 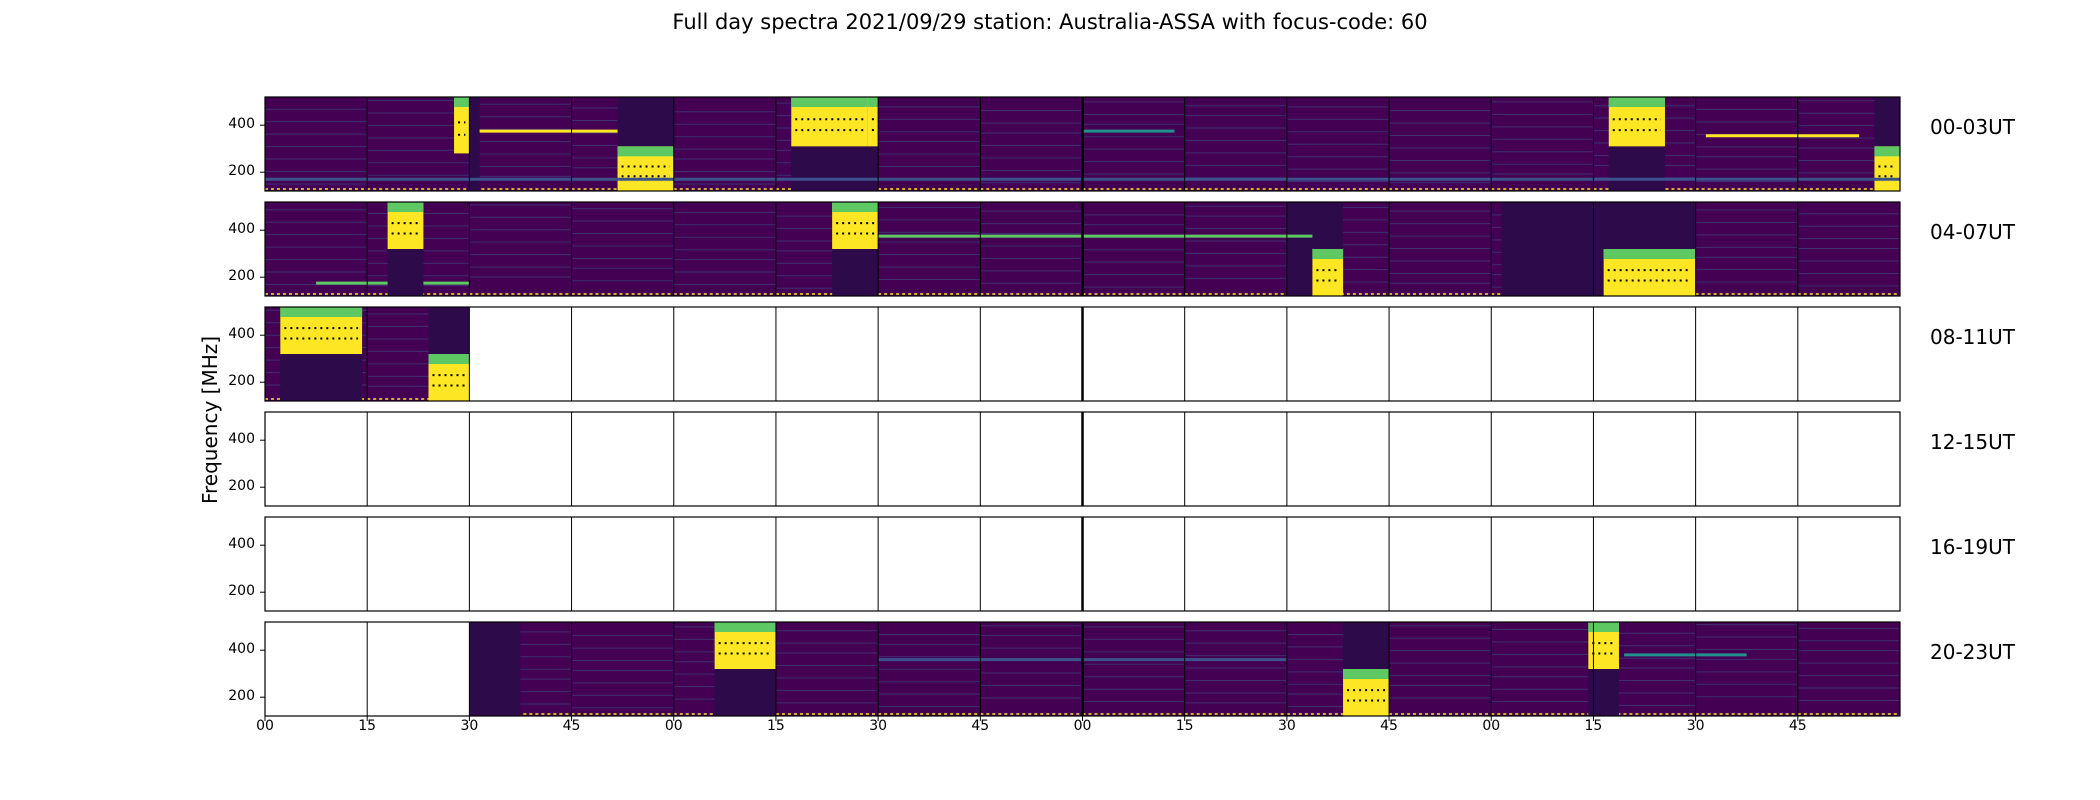 What do you see at coordinates (1972, 442) in the screenshot?
I see `row-label: 12-15UT` at bounding box center [1972, 442].